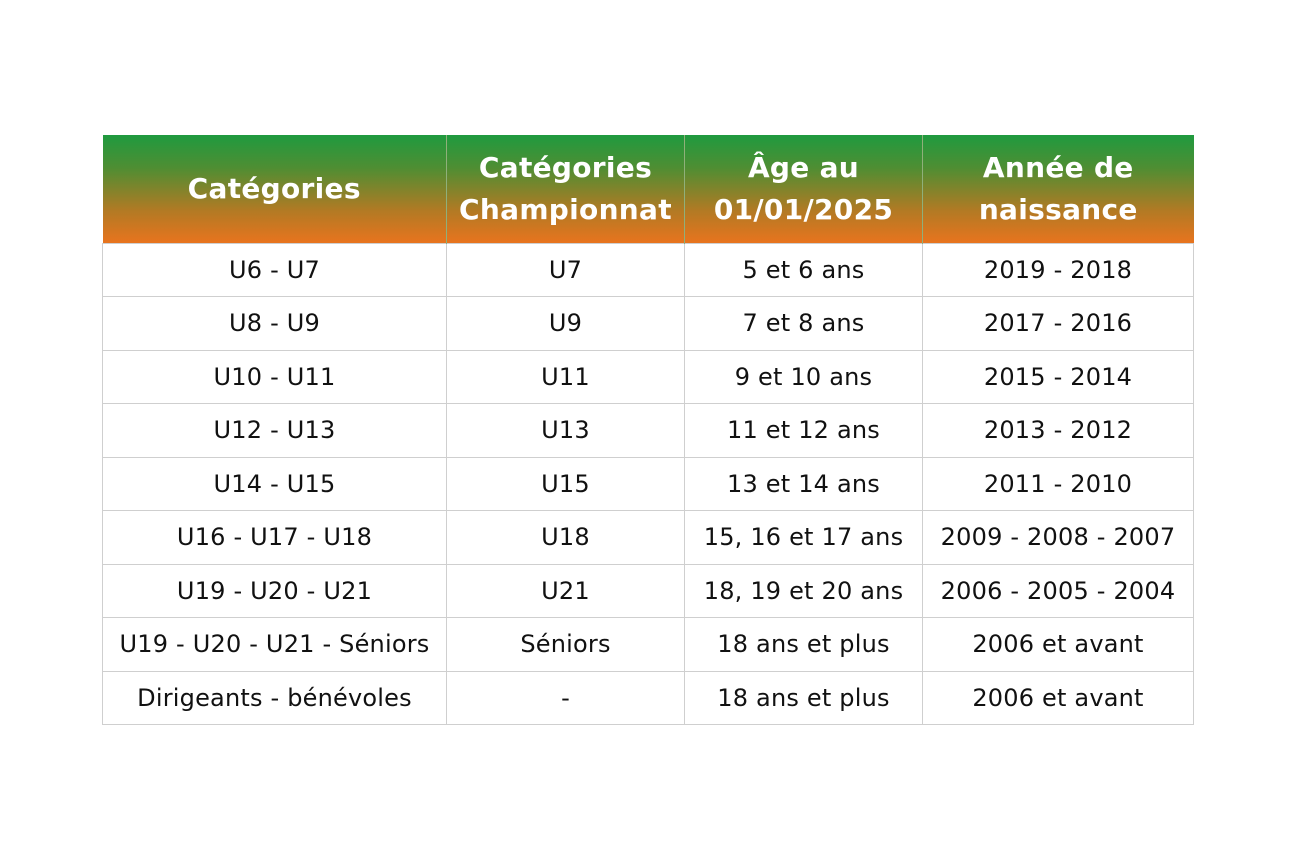 The width and height of the screenshot is (1311, 851). What do you see at coordinates (803, 323) in the screenshot?
I see `cell-age: 7 et 8 ans` at bounding box center [803, 323].